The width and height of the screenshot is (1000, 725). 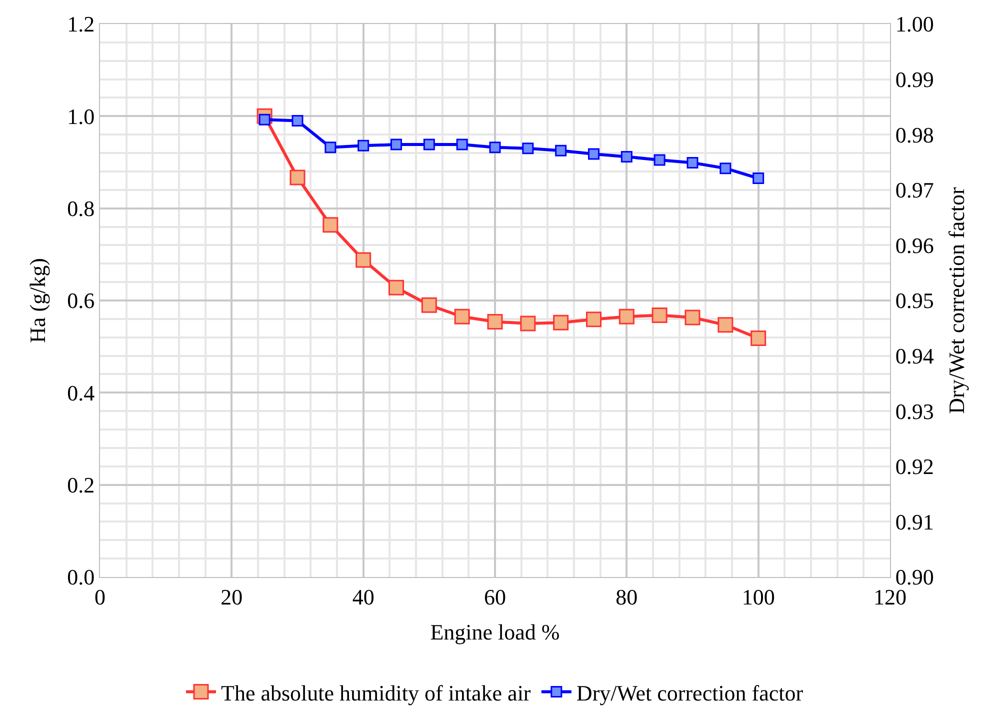 What do you see at coordinates (81, 577) in the screenshot?
I see `y-tick-label: 0.0` at bounding box center [81, 577].